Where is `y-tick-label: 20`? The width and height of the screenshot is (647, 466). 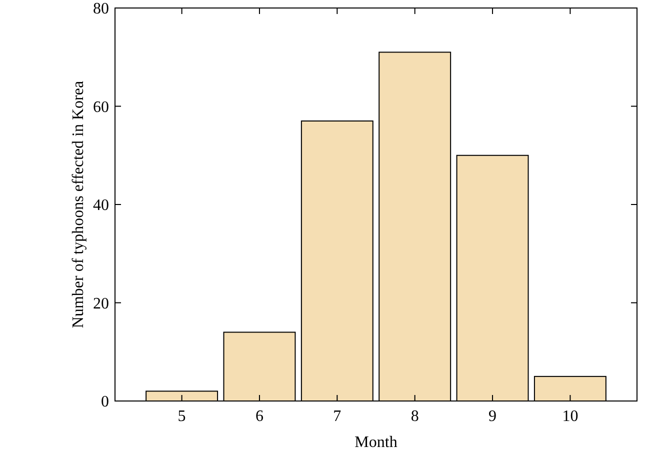 y-tick-label: 20 is located at coordinates (101, 303).